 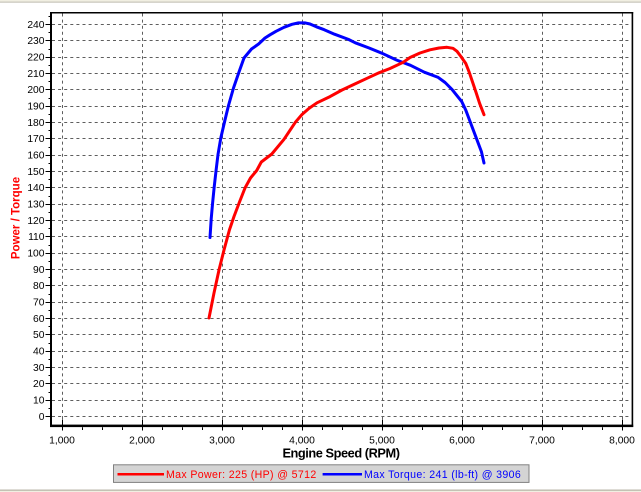 What do you see at coordinates (35, 254) in the screenshot?
I see `svg-text: 100` at bounding box center [35, 254].